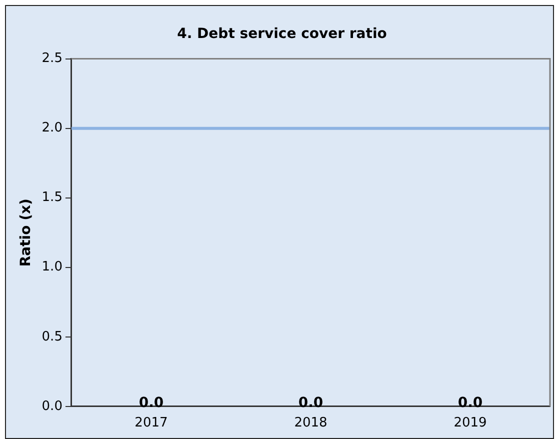 The width and height of the screenshot is (555, 439). What do you see at coordinates (52, 58) in the screenshot?
I see `y-tick-label: 2.5` at bounding box center [52, 58].